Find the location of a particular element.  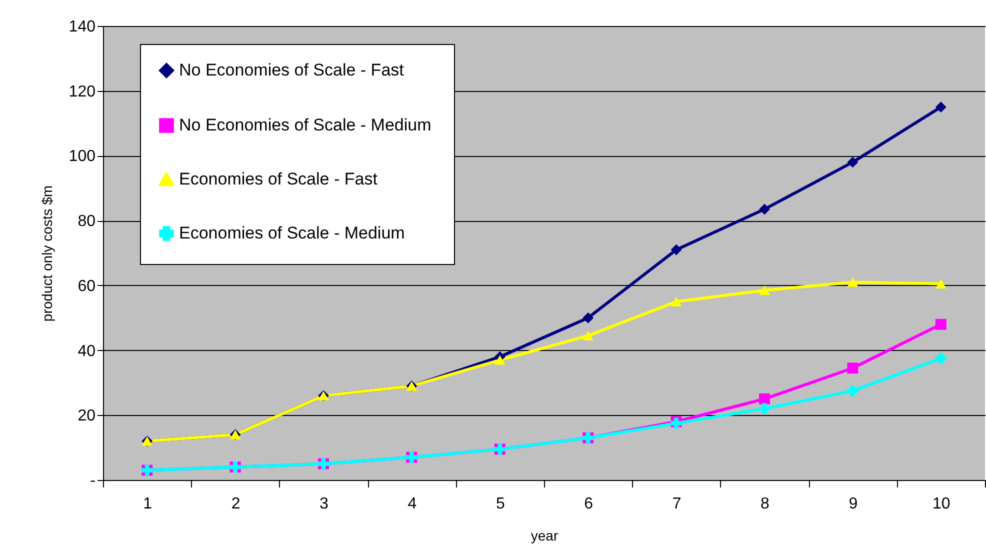

x-tick-label: 3 is located at coordinates (324, 504).